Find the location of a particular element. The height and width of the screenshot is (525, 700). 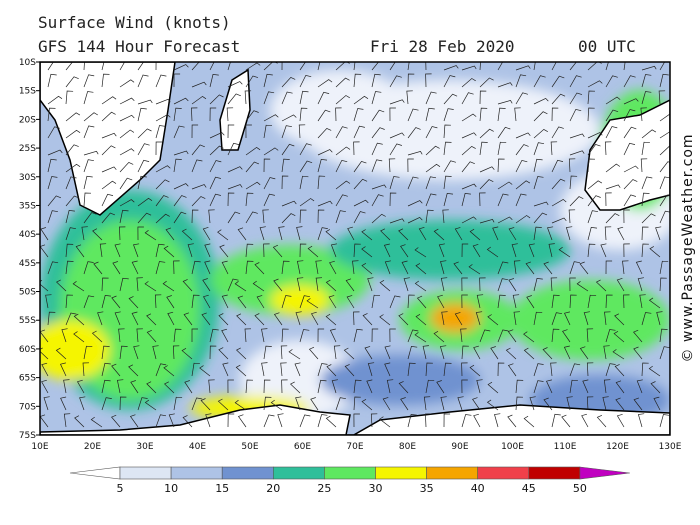

time: 00 UTC is located at coordinates (607, 46).